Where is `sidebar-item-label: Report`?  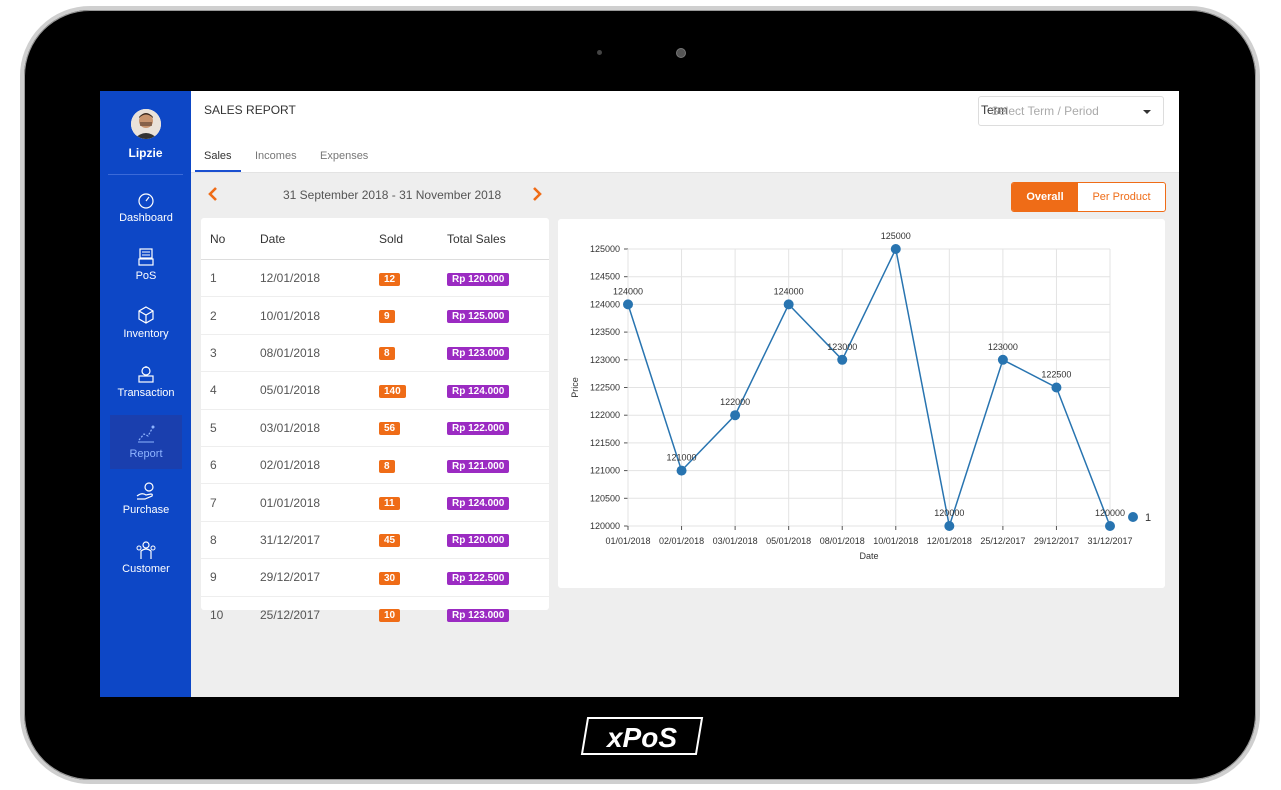
sidebar-item-label: Report is located at coordinates (146, 454).